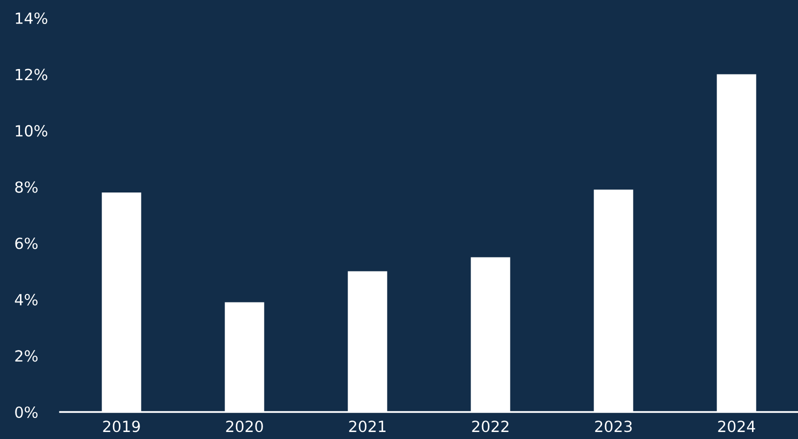 This screenshot has height=439, width=798. I want to click on y-tick-label: 10%, so click(32, 131).